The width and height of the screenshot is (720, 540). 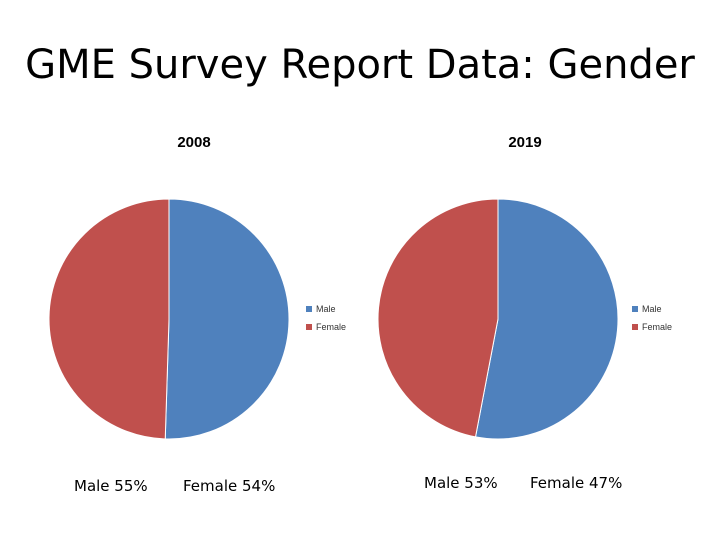 I want to click on chart-title-2008: 2008, so click(x=194, y=142).